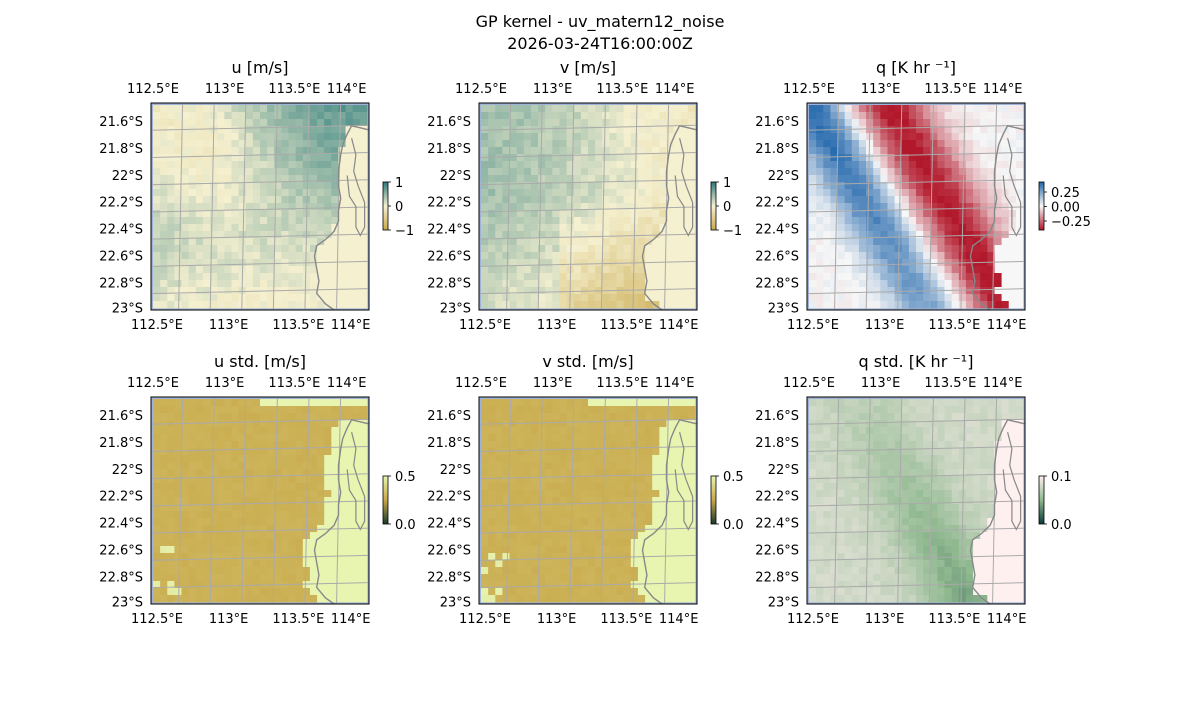  Describe the element at coordinates (481, 89) in the screenshot. I see `lon-tick-label-top: 112.5°E` at that location.